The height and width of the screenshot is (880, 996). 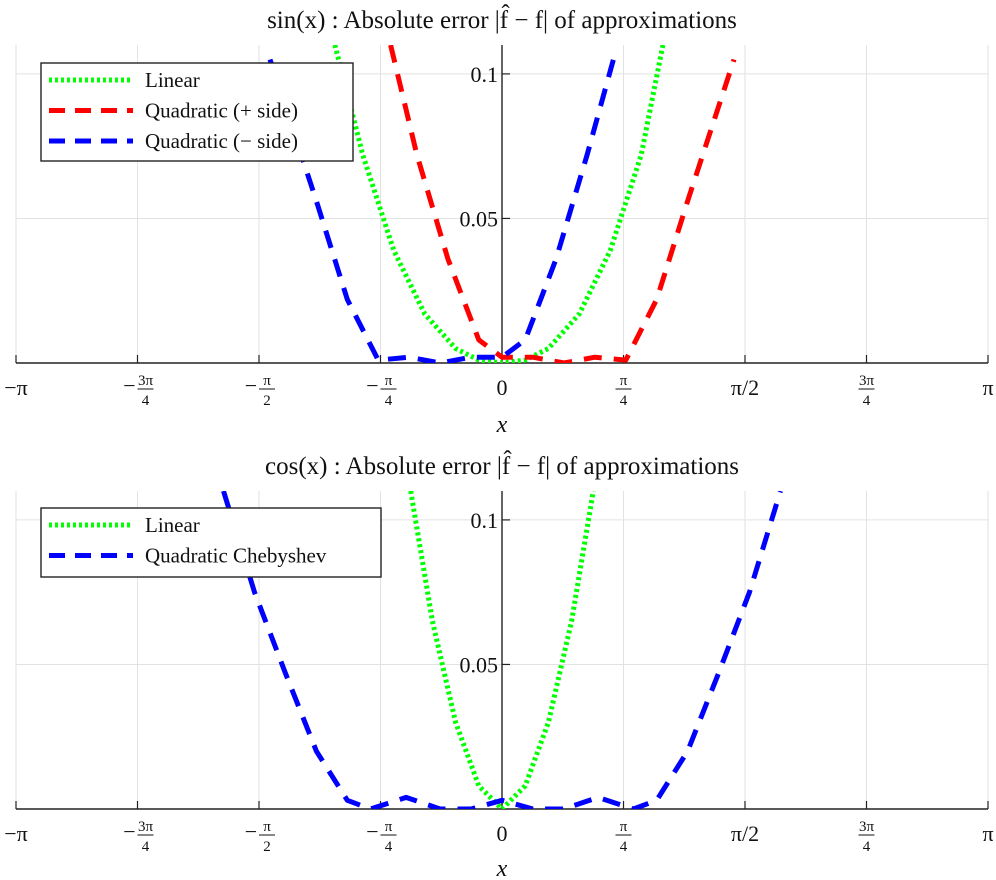 What do you see at coordinates (236, 556) in the screenshot?
I see `legend-label: Quadratic Chebyshev` at bounding box center [236, 556].